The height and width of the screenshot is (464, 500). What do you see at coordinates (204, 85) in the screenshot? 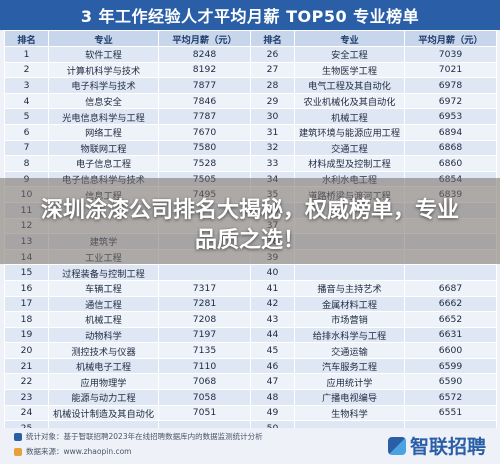
I see `cell-salary-left: 7877` at bounding box center [204, 85].